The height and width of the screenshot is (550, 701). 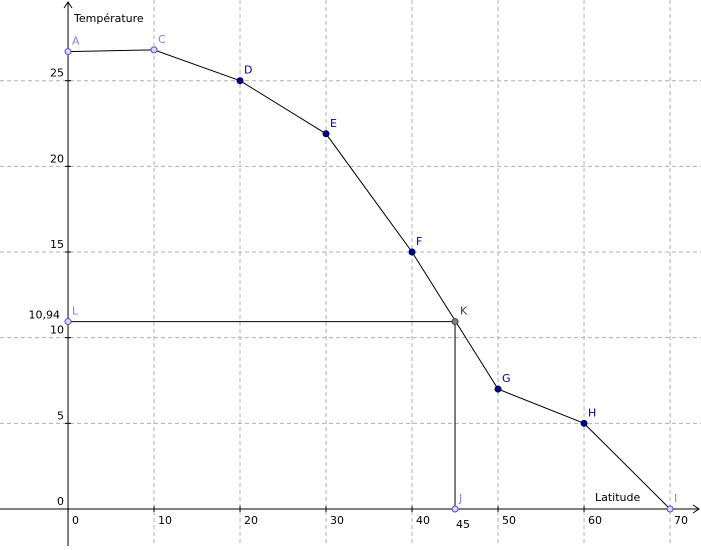 I want to click on point-label: L, so click(x=75, y=311).